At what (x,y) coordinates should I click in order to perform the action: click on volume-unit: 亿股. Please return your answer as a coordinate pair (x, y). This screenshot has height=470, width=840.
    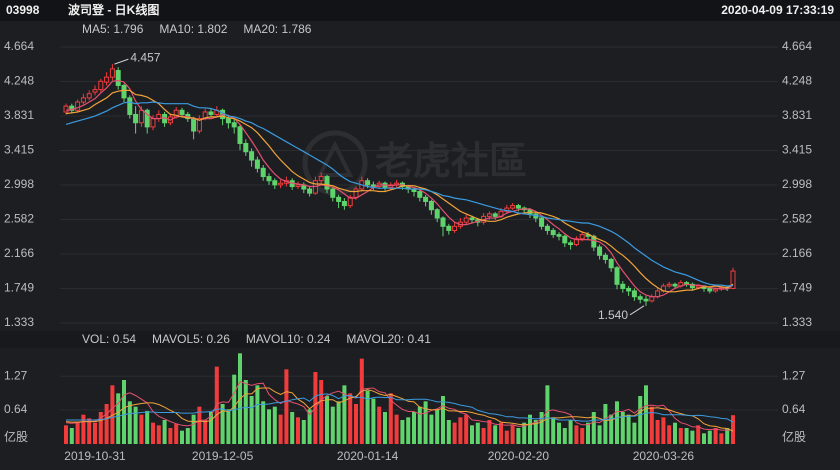
    Looking at the image, I should click on (16, 436).